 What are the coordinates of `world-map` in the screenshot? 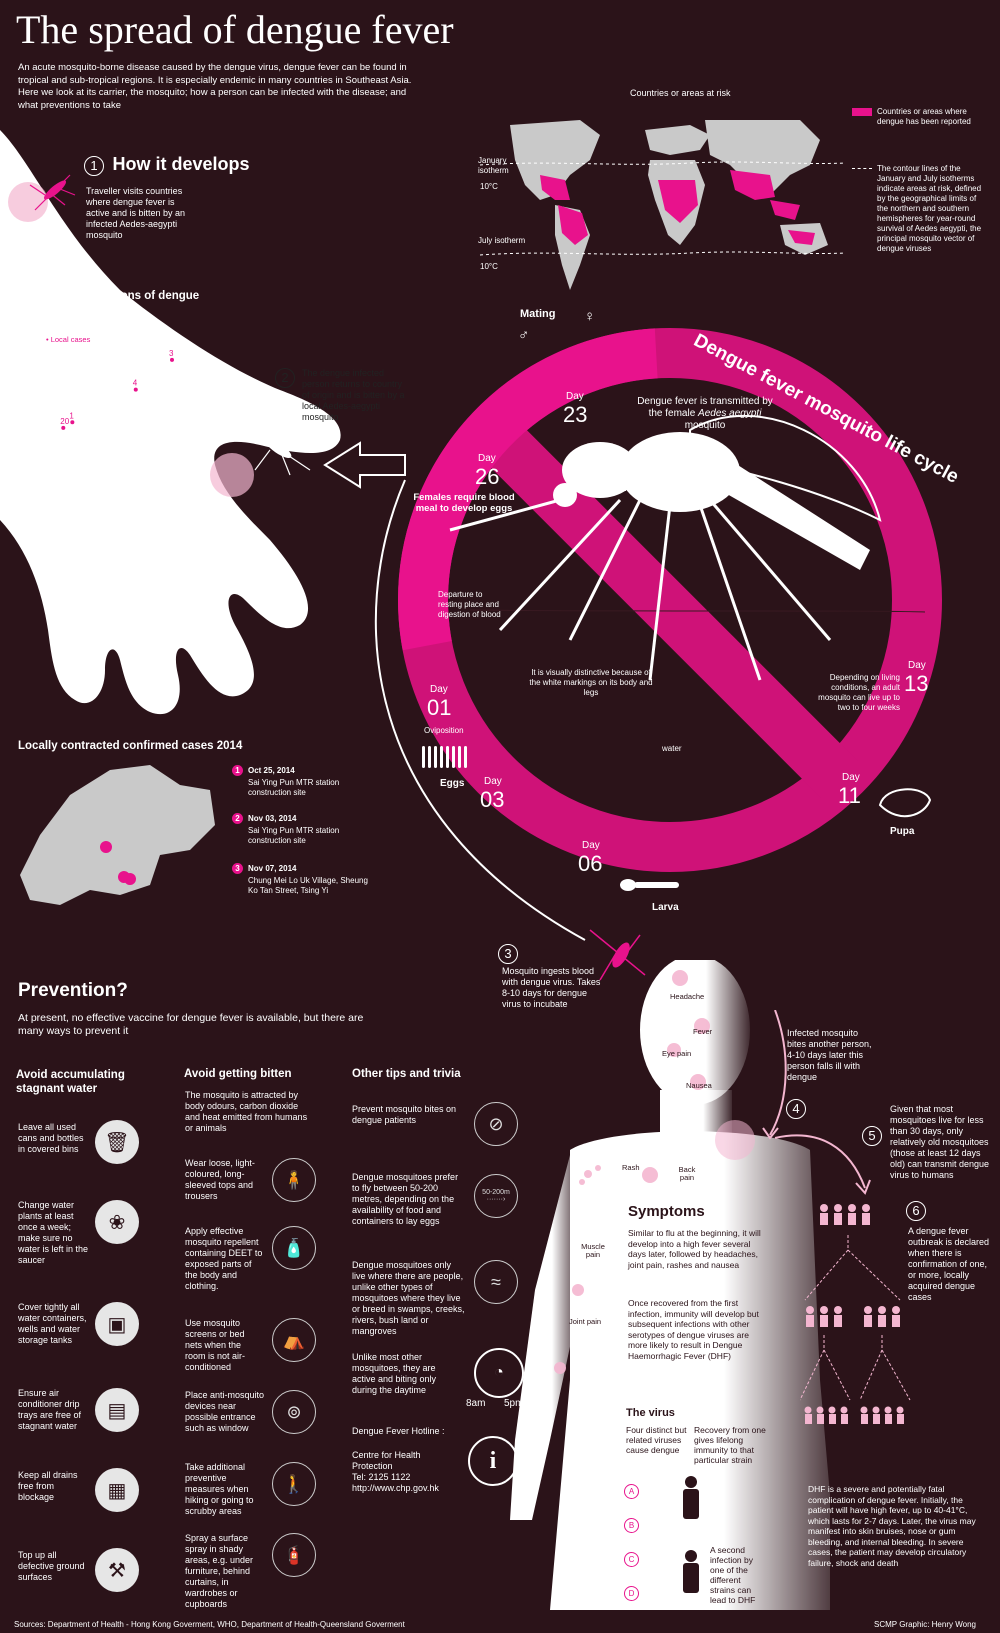 It's located at (662, 205).